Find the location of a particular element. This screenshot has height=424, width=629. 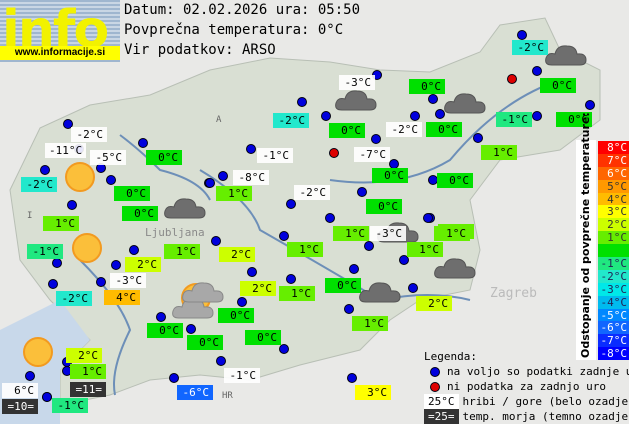

station-temperature: -3°C is located at coordinates (357, 82).